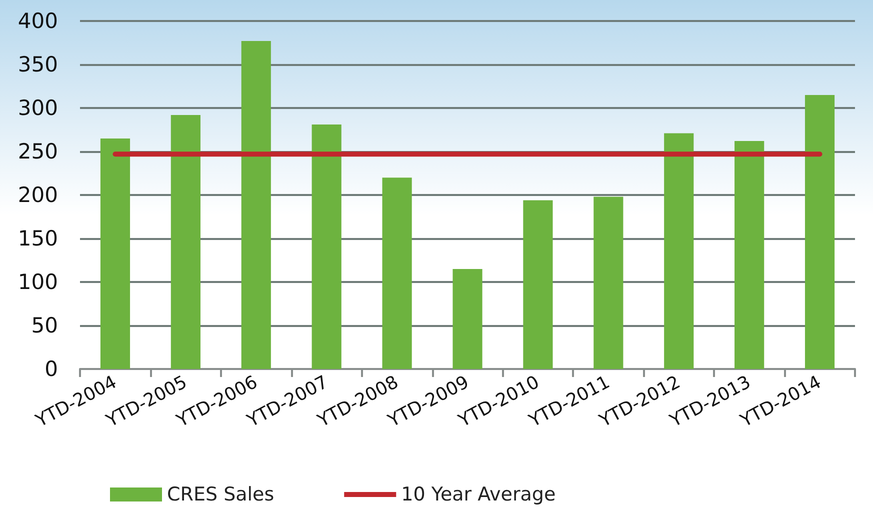 Image resolution: width=873 pixels, height=513 pixels. I want to click on y-tick-label: 100, so click(38, 282).